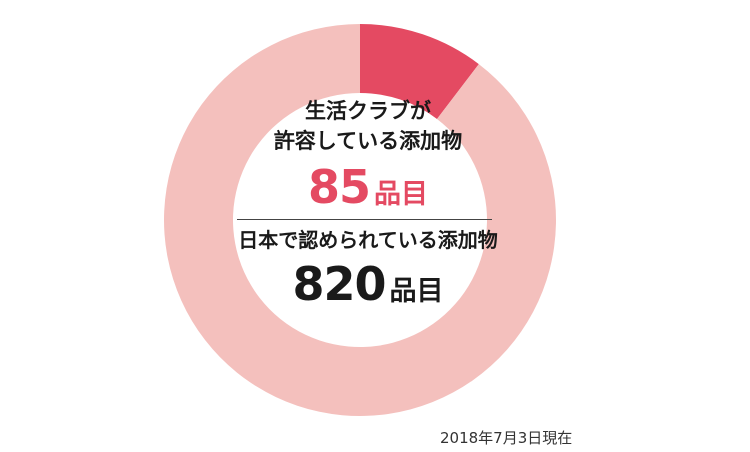  Describe the element at coordinates (401, 194) in the screenshot. I see `permitted-unit: 品目` at that location.